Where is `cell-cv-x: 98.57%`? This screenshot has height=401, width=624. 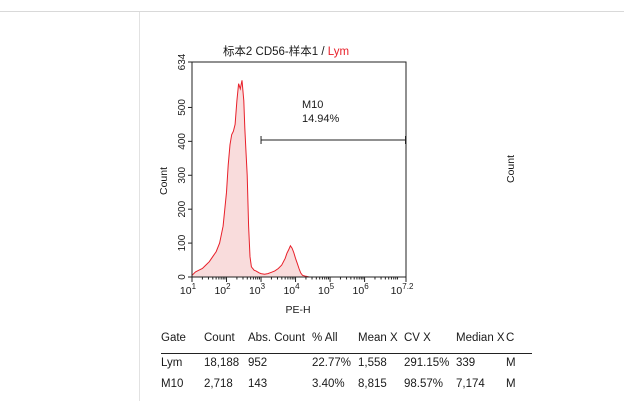
cell-cv-x: 98.57% is located at coordinates (424, 384).